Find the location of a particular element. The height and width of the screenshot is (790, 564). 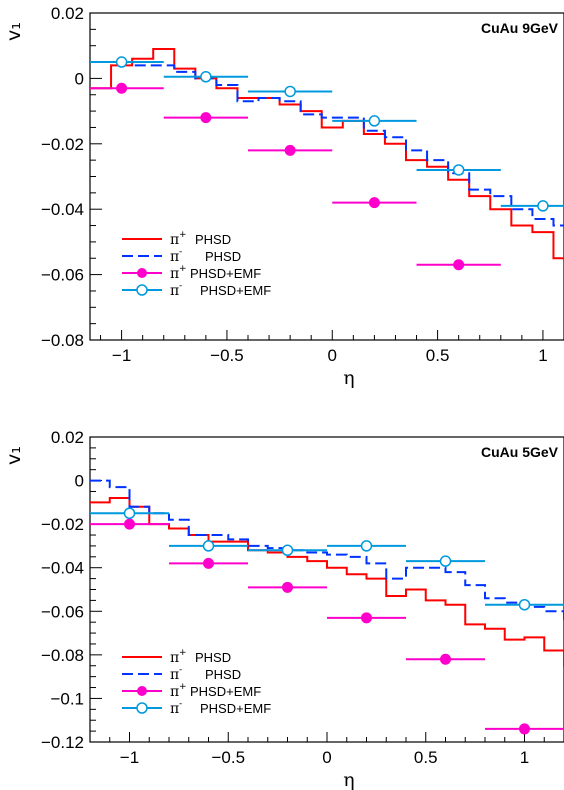

y-axis: 0.02 0 −0.02 −0.04 −0.06 −0.08 −0.1 −0.12 v₁ is located at coordinates (52, 590).